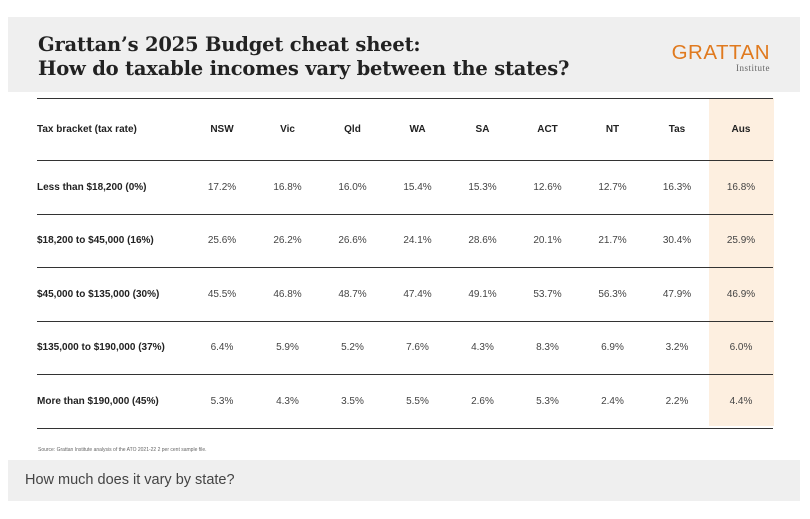 The image size is (810, 519). I want to click on table-cell: 30.4%, so click(677, 241).